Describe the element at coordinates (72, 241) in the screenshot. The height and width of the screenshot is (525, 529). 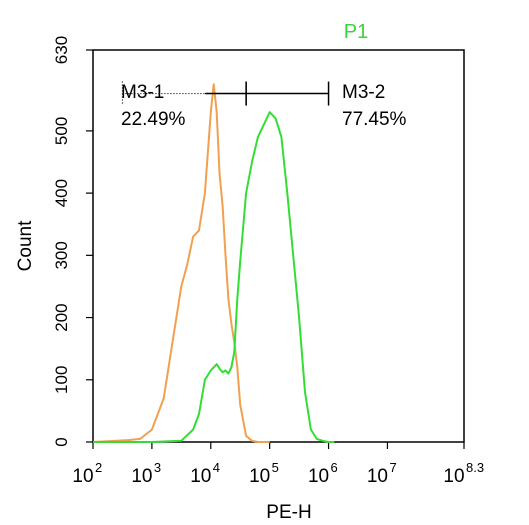
I see `y-axis: 0 100 200 300 400 500 630` at that location.